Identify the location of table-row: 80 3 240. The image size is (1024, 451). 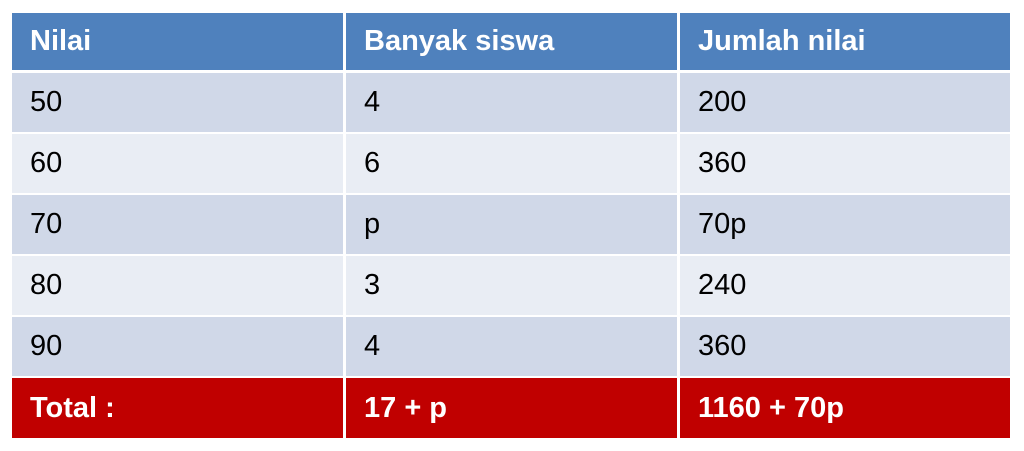
(511, 285).